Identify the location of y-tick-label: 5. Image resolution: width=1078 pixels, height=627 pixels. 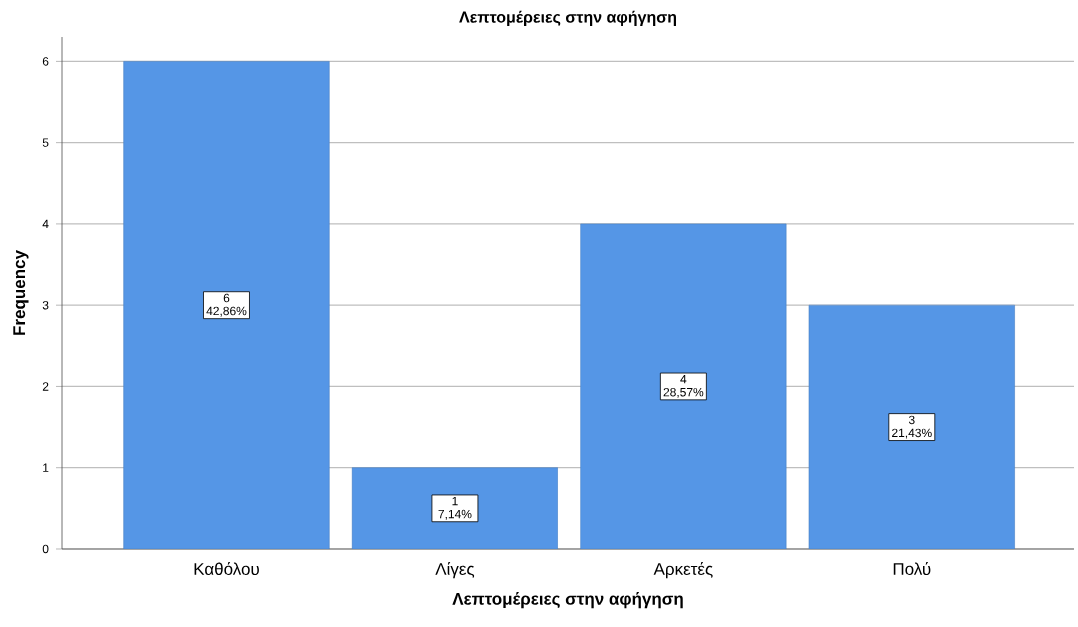
(45, 142).